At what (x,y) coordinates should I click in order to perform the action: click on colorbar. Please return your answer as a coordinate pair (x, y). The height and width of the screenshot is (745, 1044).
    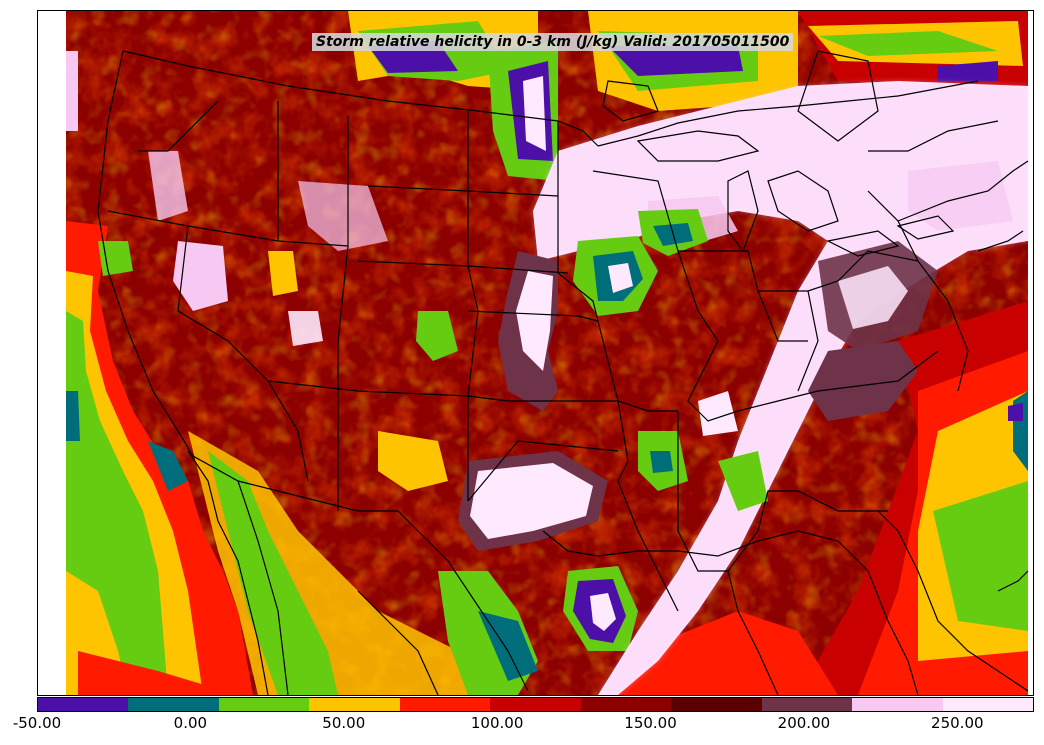
    Looking at the image, I should click on (535, 704).